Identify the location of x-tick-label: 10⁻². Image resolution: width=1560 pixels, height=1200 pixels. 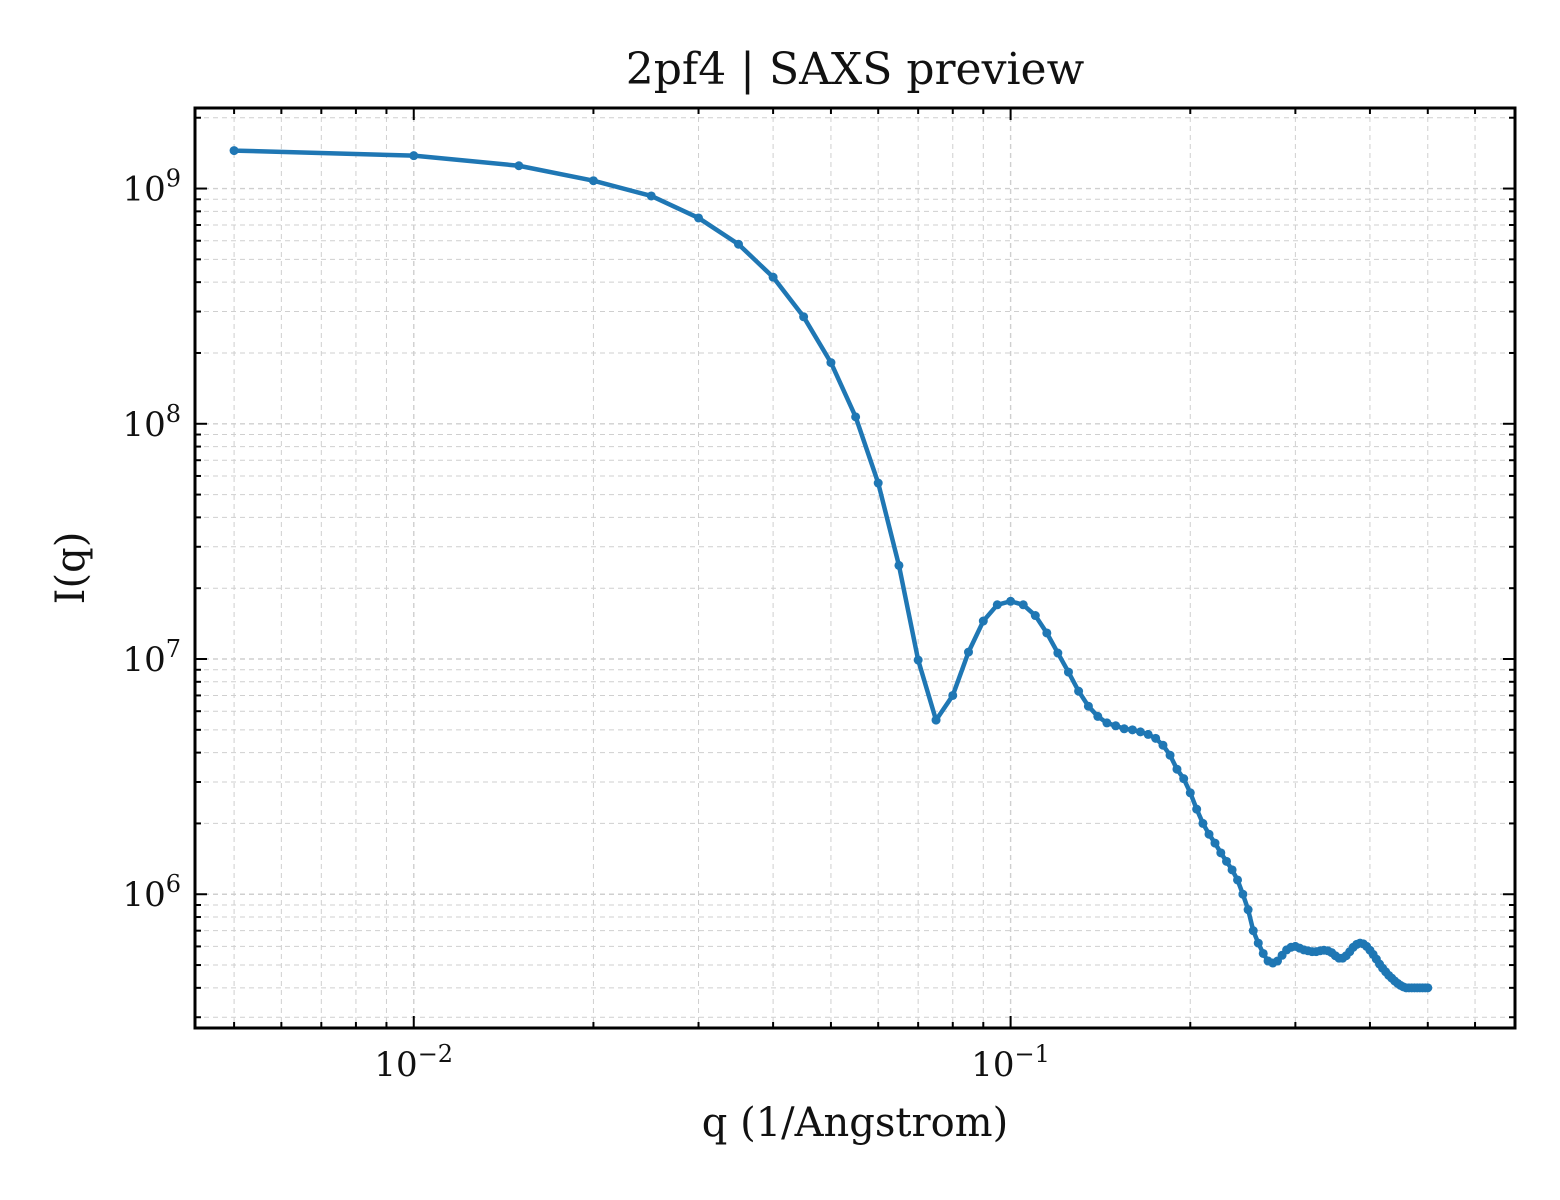
(413, 1062).